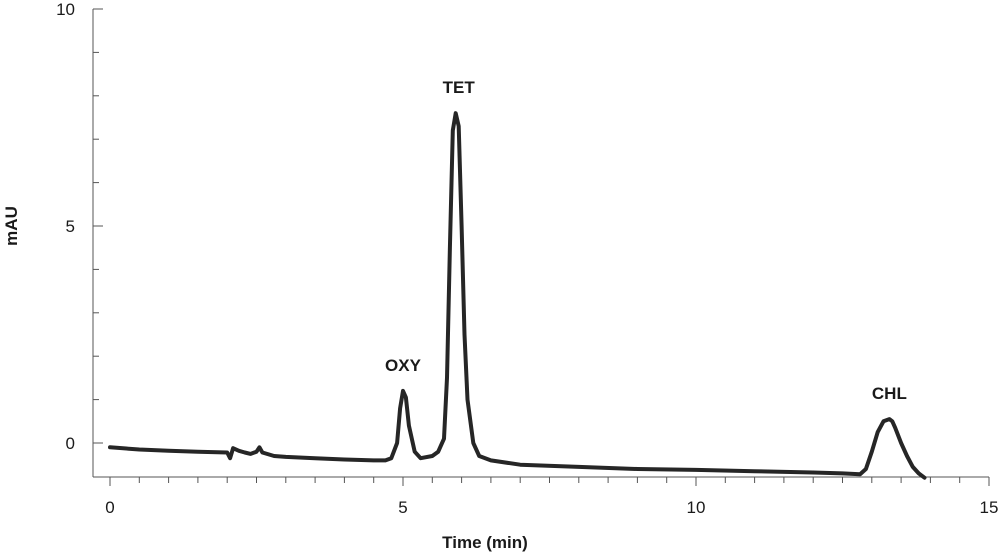 The width and height of the screenshot is (1000, 552). Describe the element at coordinates (485, 542) in the screenshot. I see `x-axis-title: Time (min)` at that location.